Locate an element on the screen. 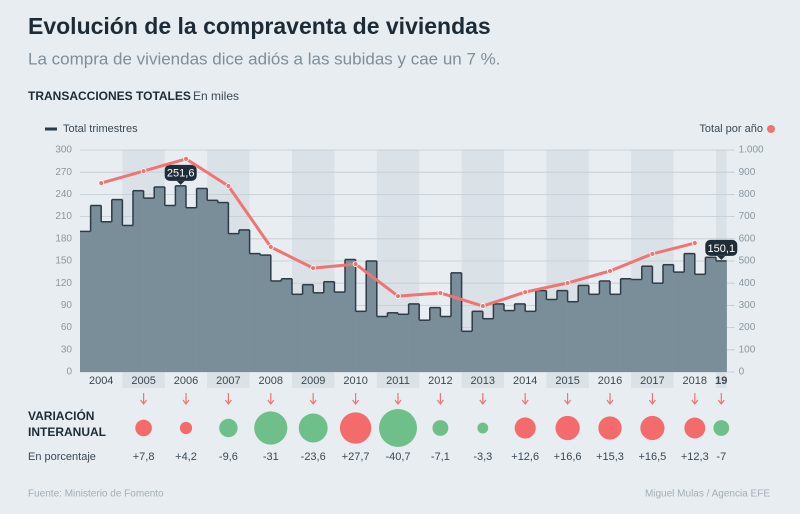  legend-swatch is located at coordinates (771, 129).